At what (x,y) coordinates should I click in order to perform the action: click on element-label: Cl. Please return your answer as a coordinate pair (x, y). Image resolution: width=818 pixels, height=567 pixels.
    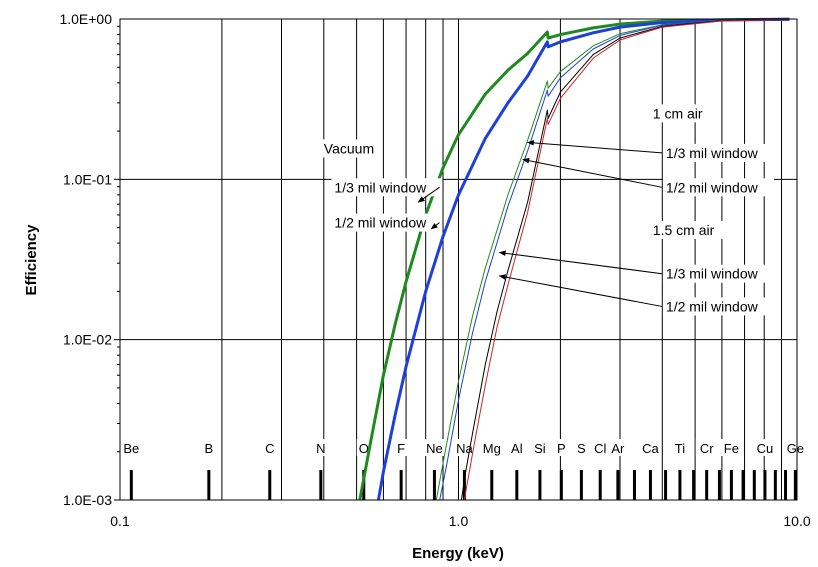
    Looking at the image, I should click on (600, 448).